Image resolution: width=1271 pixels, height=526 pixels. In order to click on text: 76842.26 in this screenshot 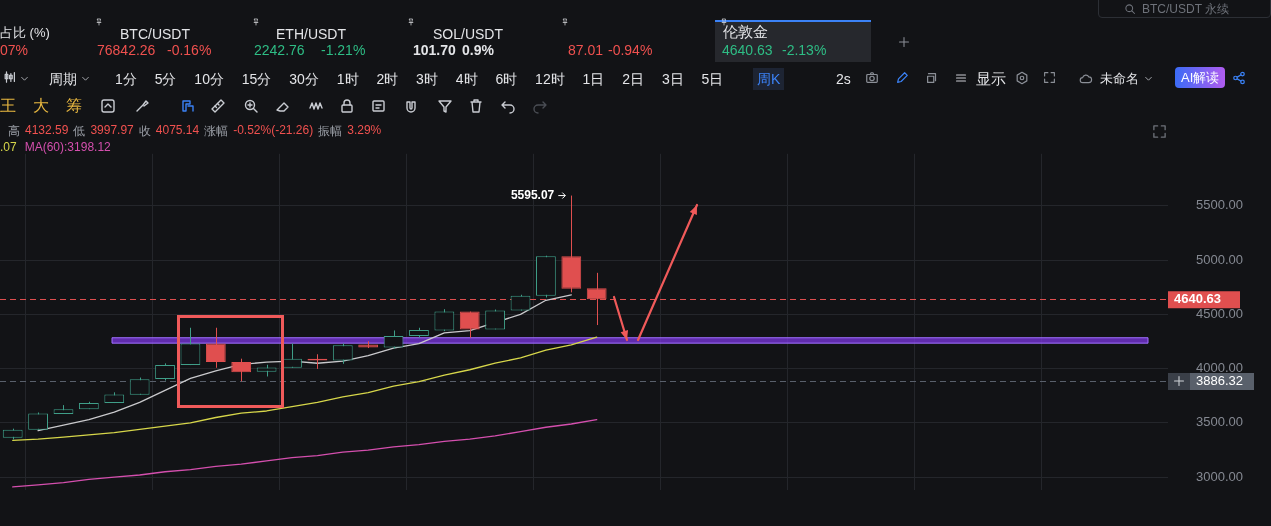, I will do `click(126, 50)`.